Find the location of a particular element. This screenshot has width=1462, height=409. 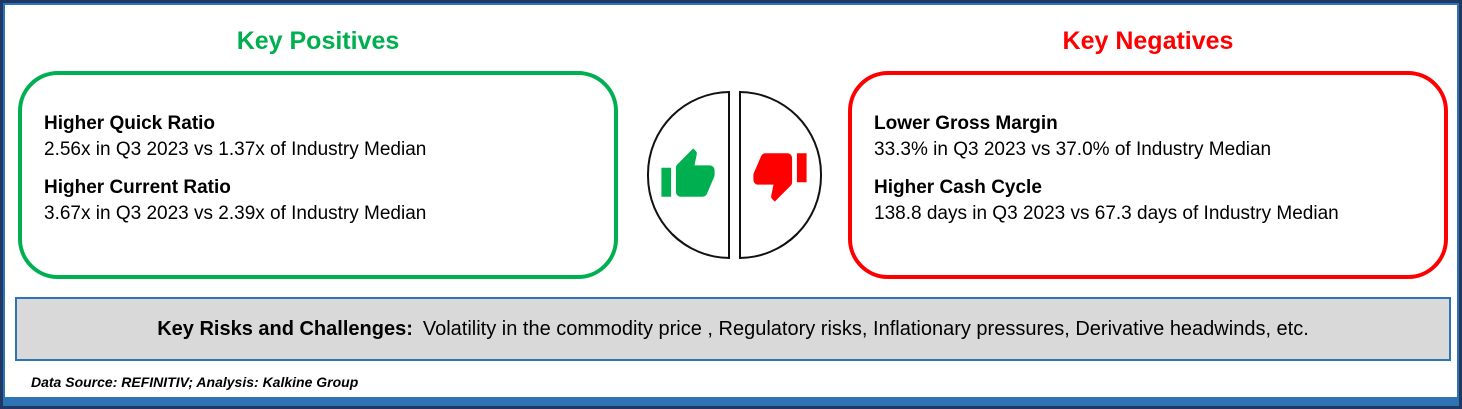

positives-title: Key Positives is located at coordinates (318, 41).